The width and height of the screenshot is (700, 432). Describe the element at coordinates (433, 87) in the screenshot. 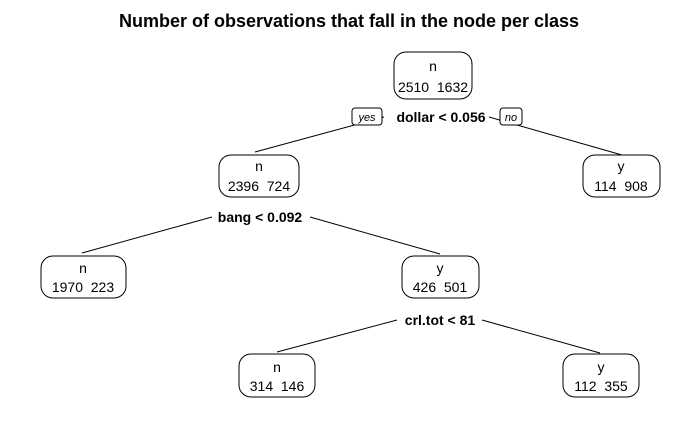

I see `node-counts: 2510 1632` at that location.